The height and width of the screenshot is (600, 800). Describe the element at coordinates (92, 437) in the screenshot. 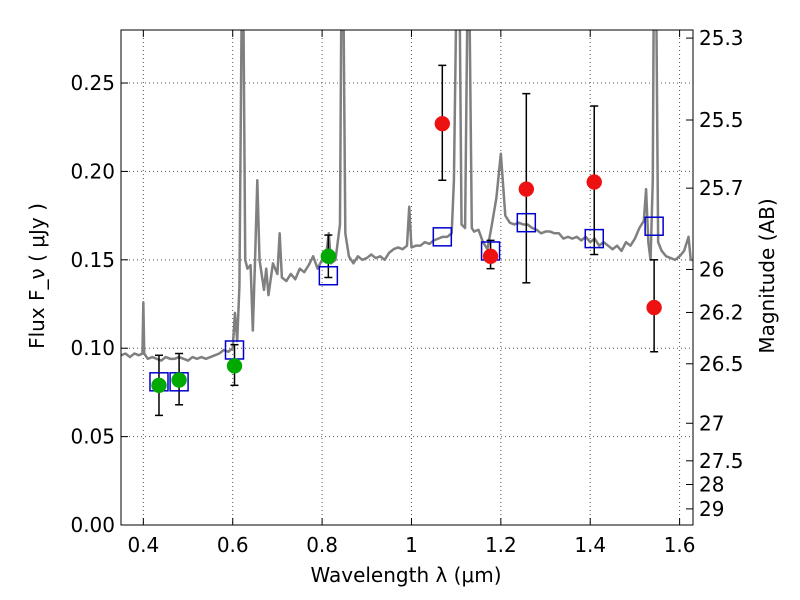

I see `y-tick-label: 0.05` at that location.